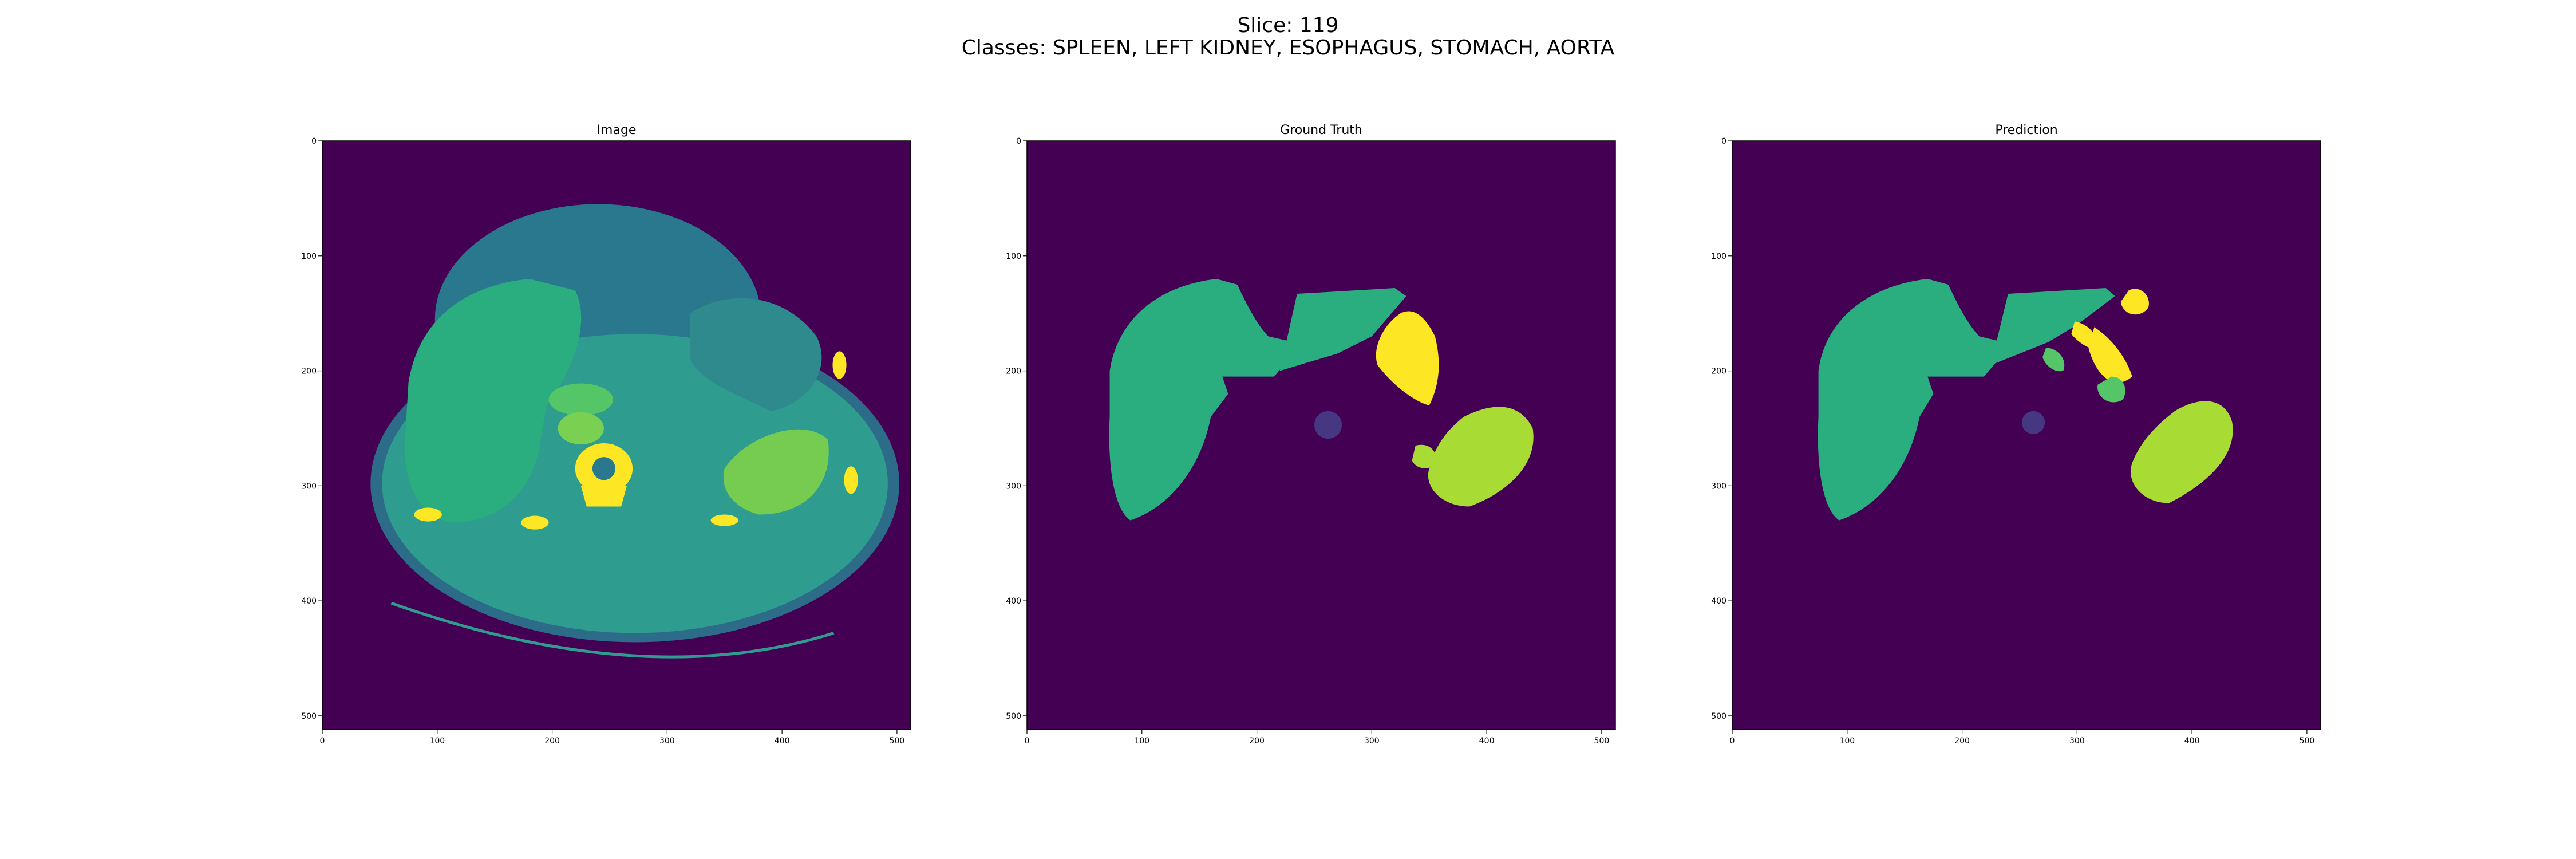  I want to click on figure-suptitle-slice: Slice: 119, so click(1288, 25).